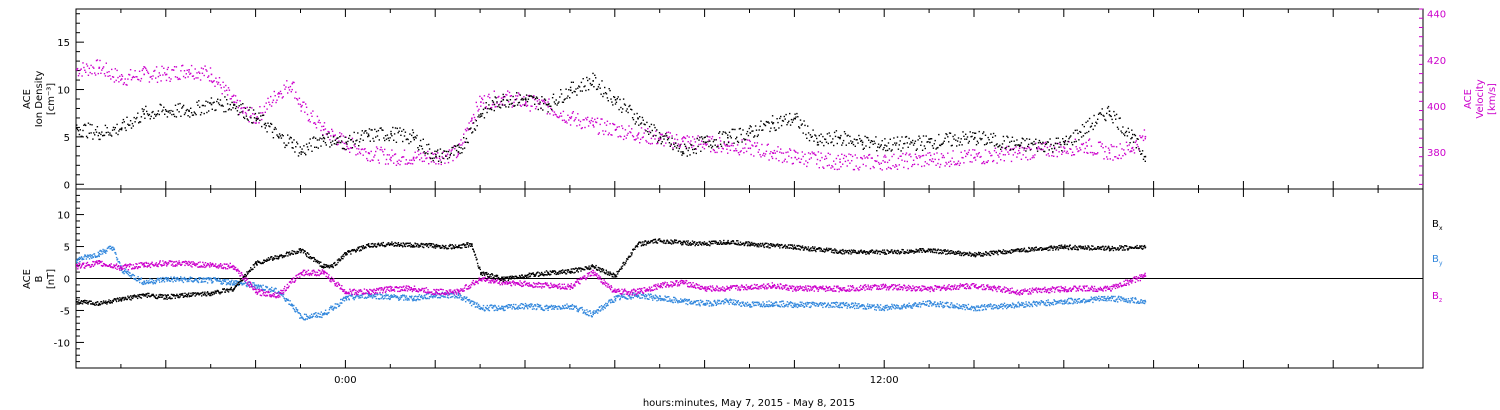  Describe the element at coordinates (67, 138) in the screenshot. I see `top-left-ytick-label: 5` at that location.